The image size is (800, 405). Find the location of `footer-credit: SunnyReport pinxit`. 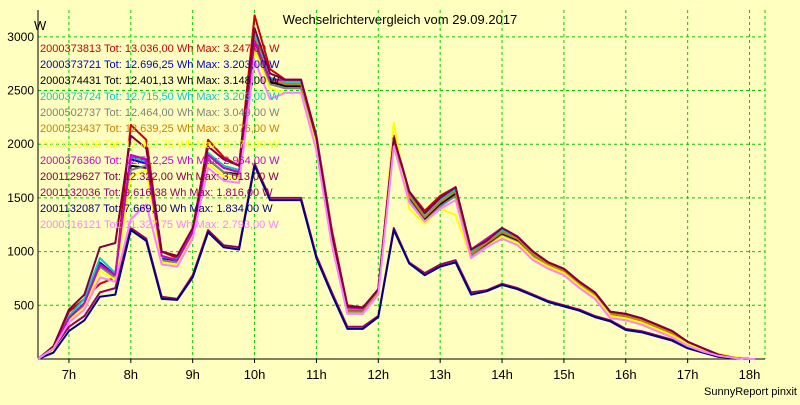

footer-credit: SunnyReport pinxit is located at coordinates (750, 392).